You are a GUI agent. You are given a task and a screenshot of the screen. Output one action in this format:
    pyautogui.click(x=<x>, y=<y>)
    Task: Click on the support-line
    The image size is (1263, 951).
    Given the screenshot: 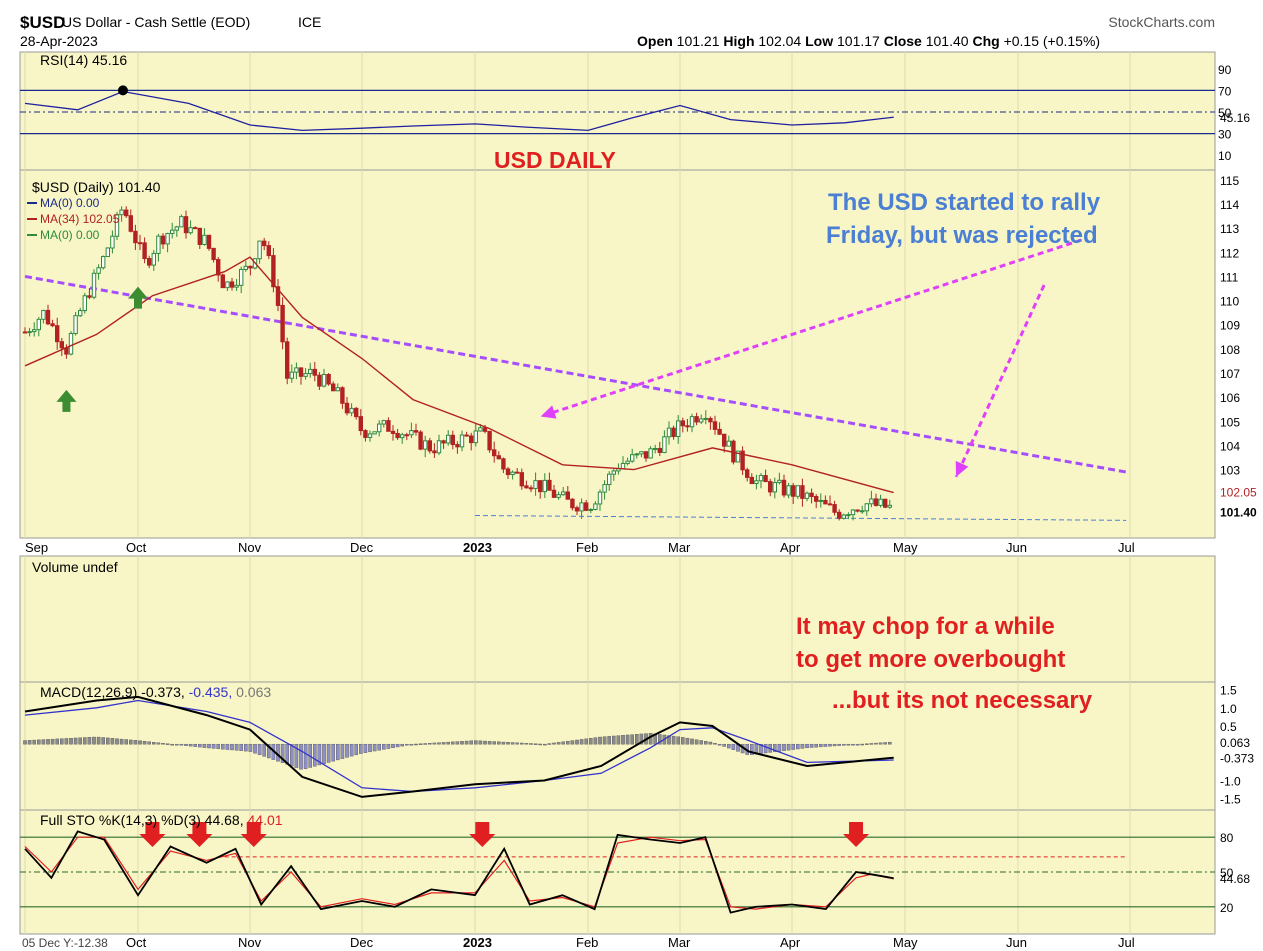 What is the action you would take?
    pyautogui.click(x=800, y=518)
    